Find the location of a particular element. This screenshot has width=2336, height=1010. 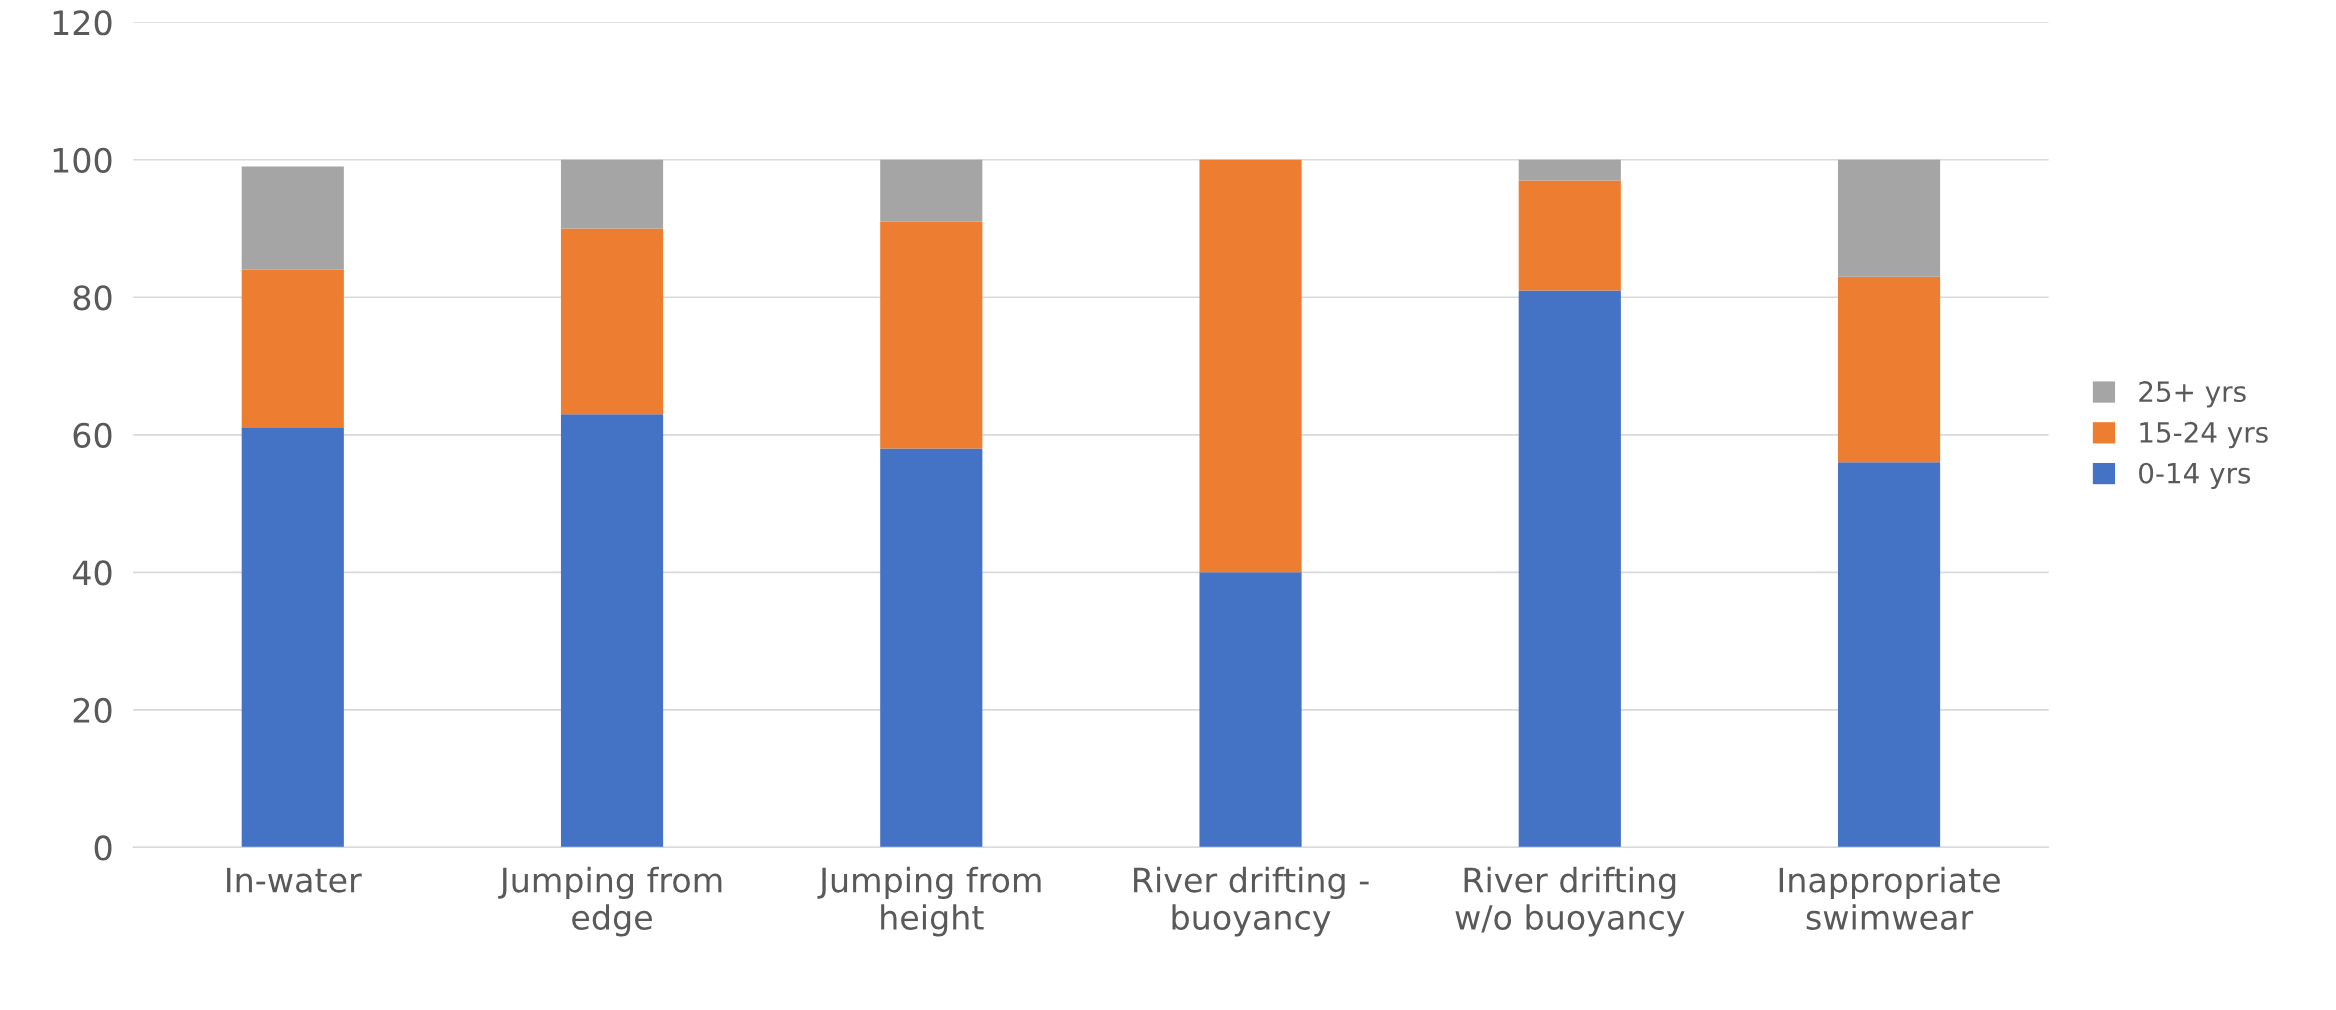

y-tick-label: 0 is located at coordinates (103, 848).